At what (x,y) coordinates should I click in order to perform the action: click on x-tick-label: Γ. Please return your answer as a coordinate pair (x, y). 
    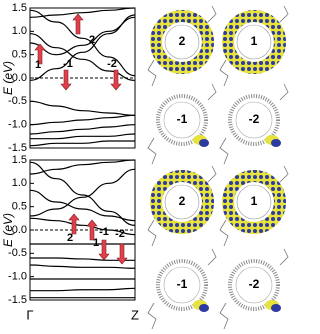
    Looking at the image, I should click on (29, 314).